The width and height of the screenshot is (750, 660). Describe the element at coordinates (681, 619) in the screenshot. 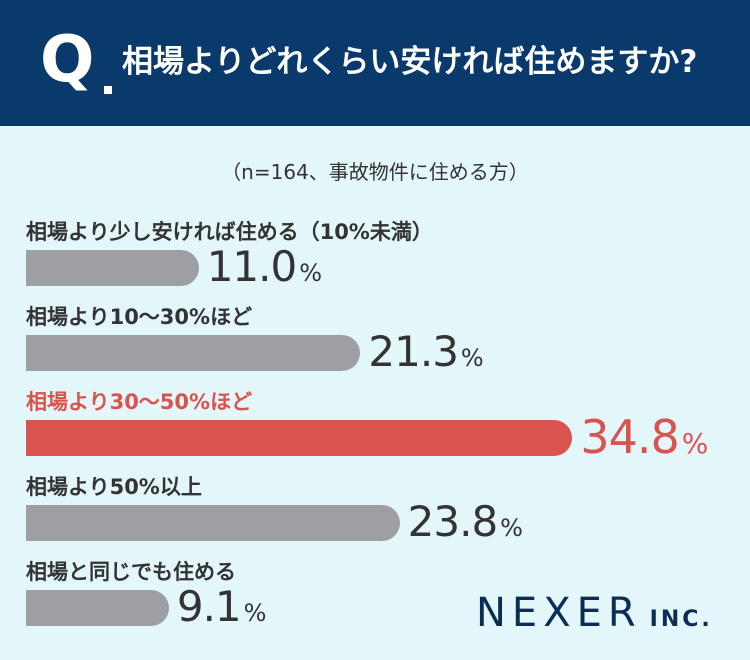

I see `logo-sub-text: INC.` at that location.